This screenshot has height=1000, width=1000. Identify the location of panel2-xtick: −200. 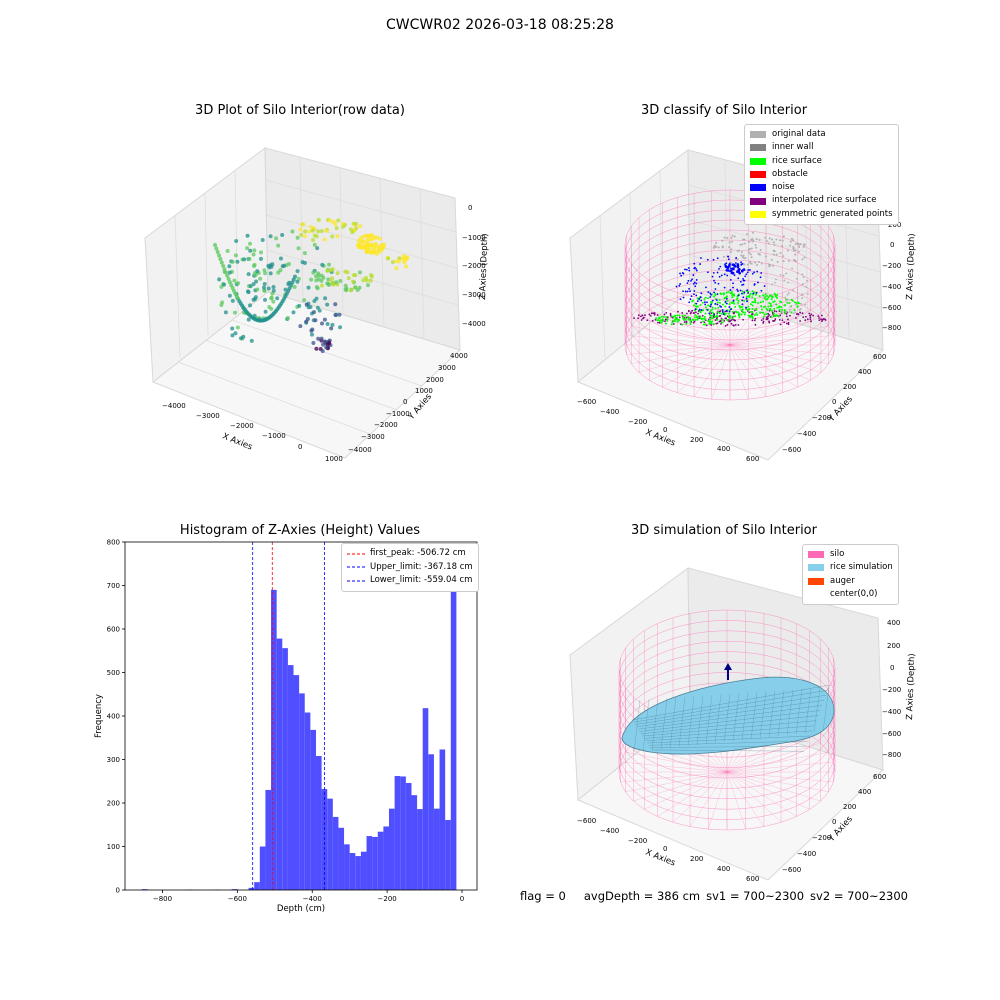
(637, 422).